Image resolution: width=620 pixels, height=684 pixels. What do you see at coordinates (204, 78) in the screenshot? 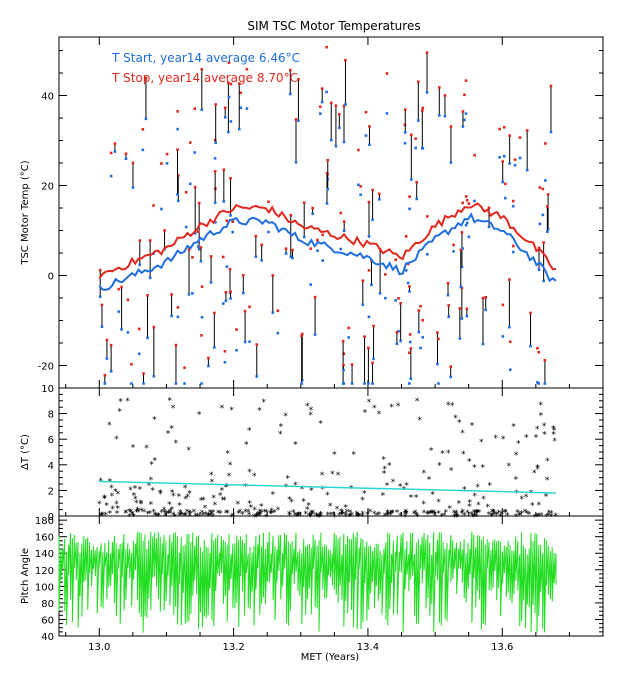
I see `legend-stop: T Stop, year14 average 8.70°C` at bounding box center [204, 78].